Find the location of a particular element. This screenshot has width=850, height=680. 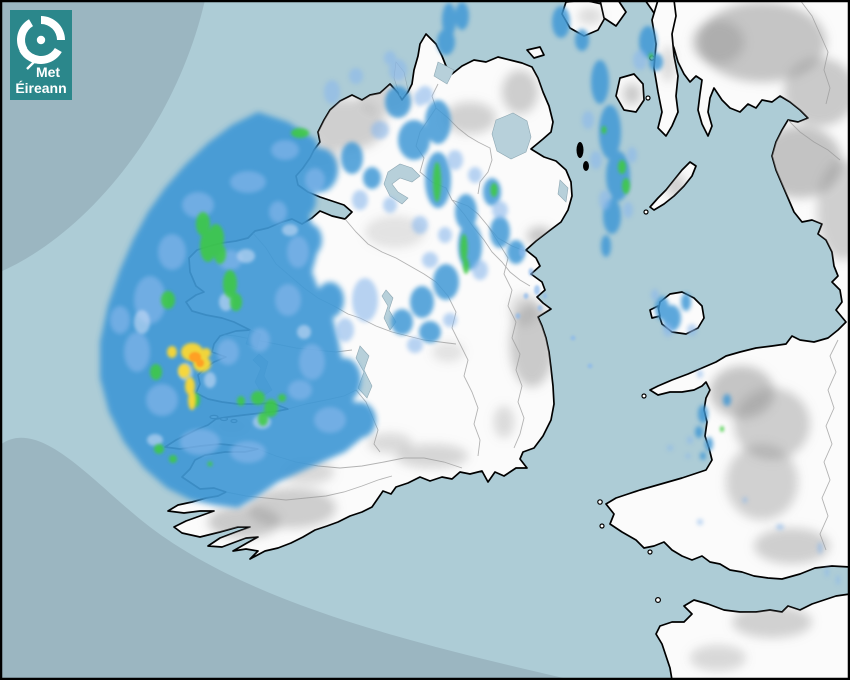

logo-text-met: Met is located at coordinates (48, 72).